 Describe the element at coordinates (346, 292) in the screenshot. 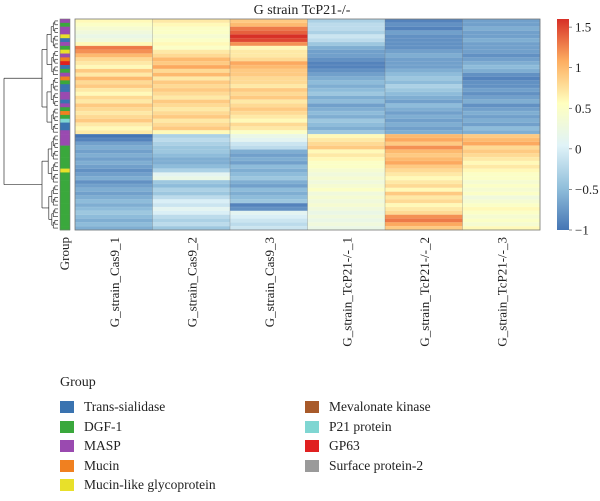

I see `column-label: G_strain_TcP21-/-_1` at that location.